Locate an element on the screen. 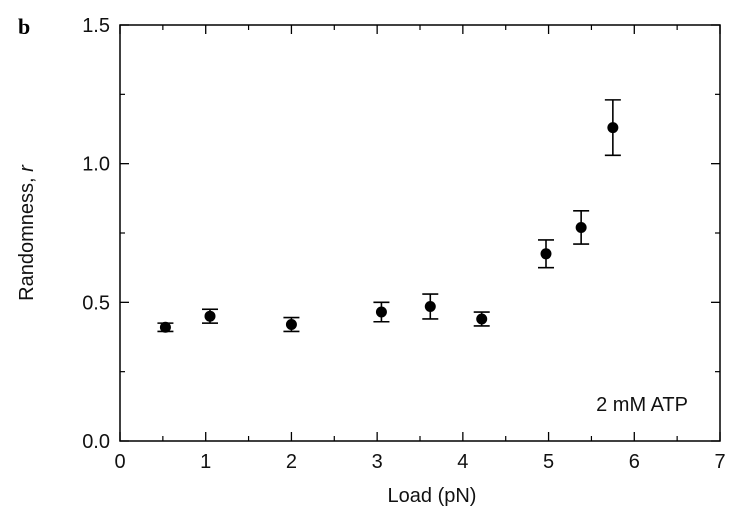 The height and width of the screenshot is (516, 756). y-tick-label: 0.5 is located at coordinates (96, 303).